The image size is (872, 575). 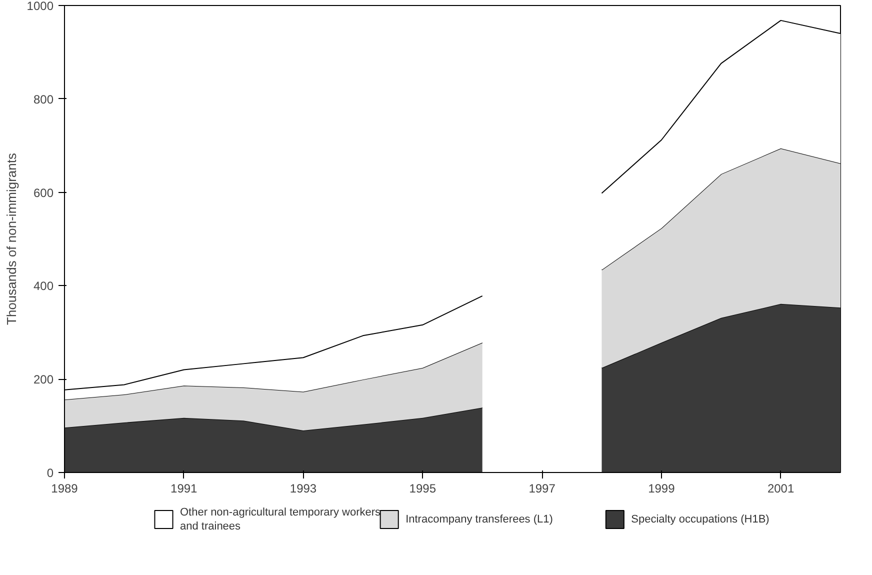 What do you see at coordinates (40, 6) in the screenshot?
I see `y-tick-label: 1000` at bounding box center [40, 6].